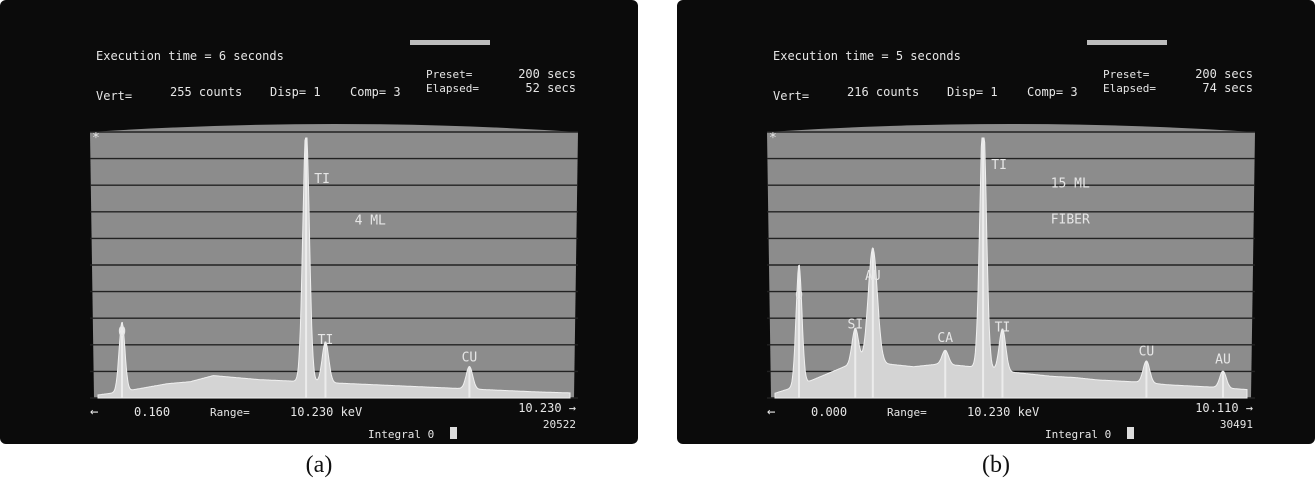 This screenshot has height=489, width=1315. Describe the element at coordinates (1224, 408) in the screenshot. I see `range-end: 10.110 →` at that location.